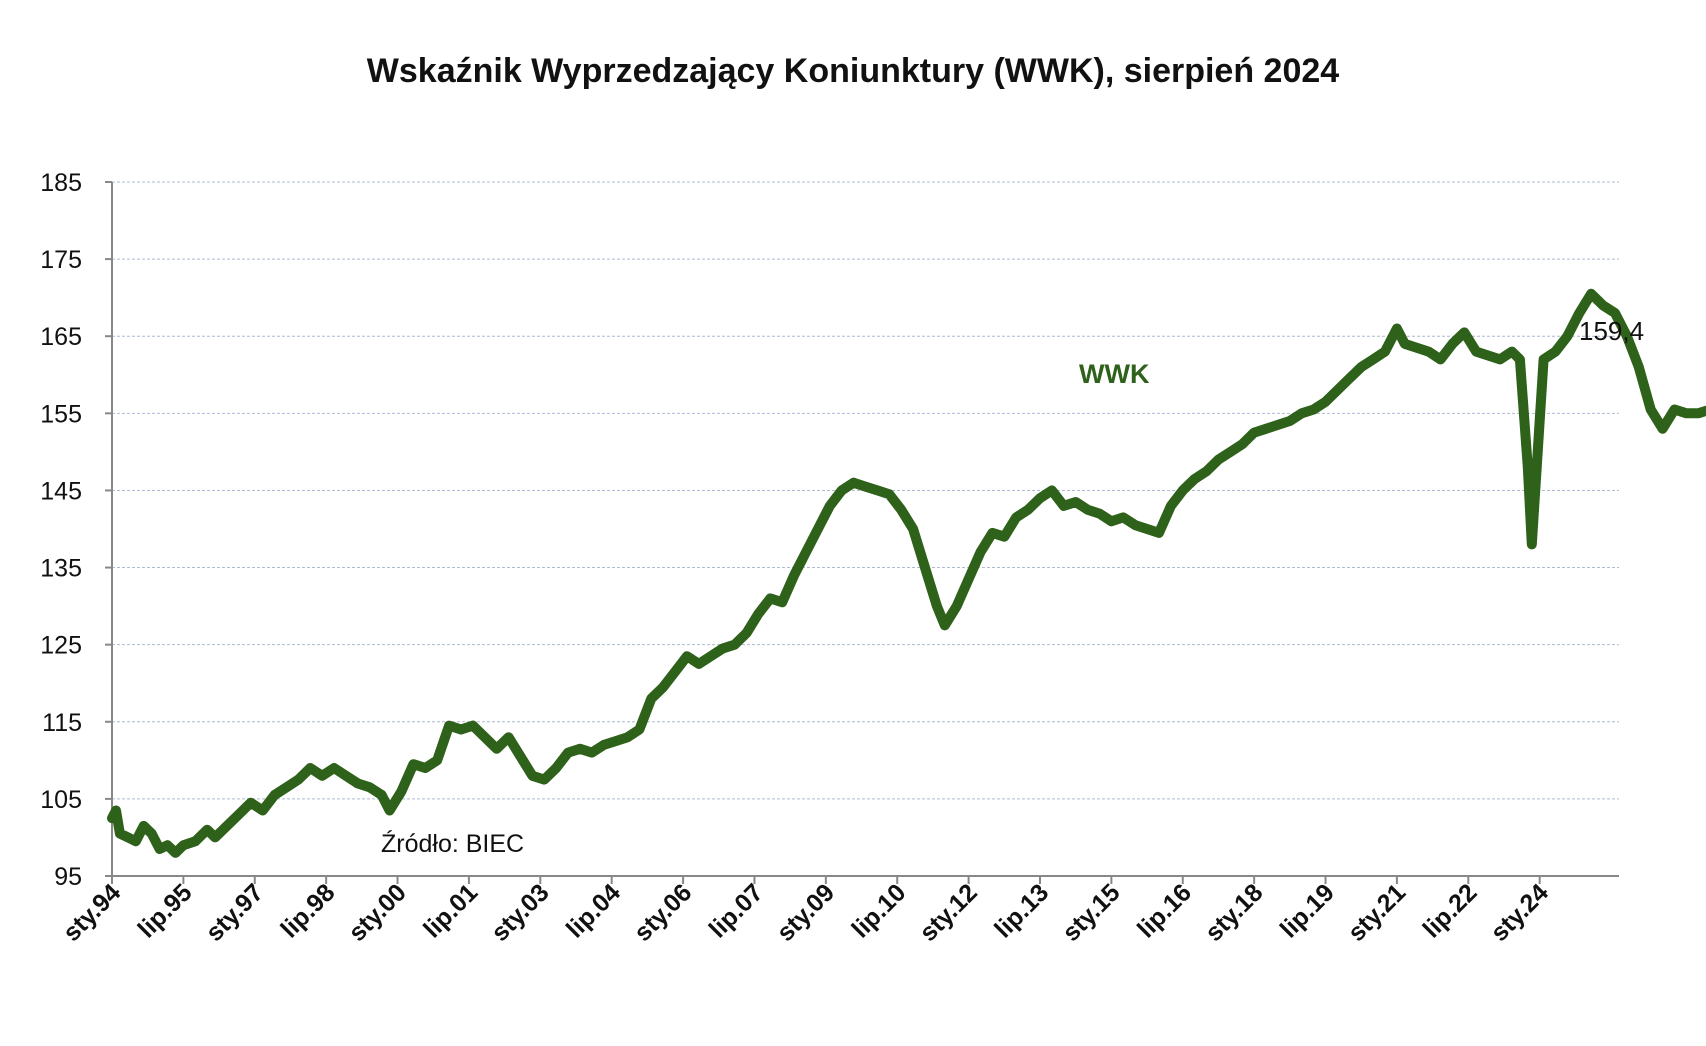 The image size is (1706, 1046). Describe the element at coordinates (736, 910) in the screenshot. I see `x-tick-label: lip.07` at that location.